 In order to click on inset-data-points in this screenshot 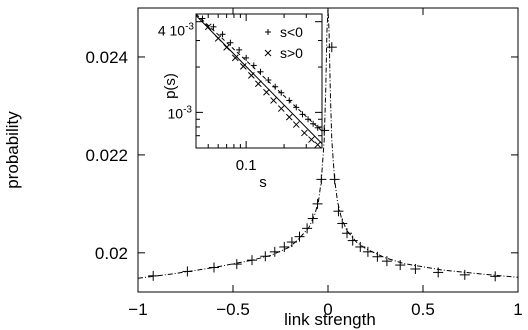, I will do `click(260, 82)`.